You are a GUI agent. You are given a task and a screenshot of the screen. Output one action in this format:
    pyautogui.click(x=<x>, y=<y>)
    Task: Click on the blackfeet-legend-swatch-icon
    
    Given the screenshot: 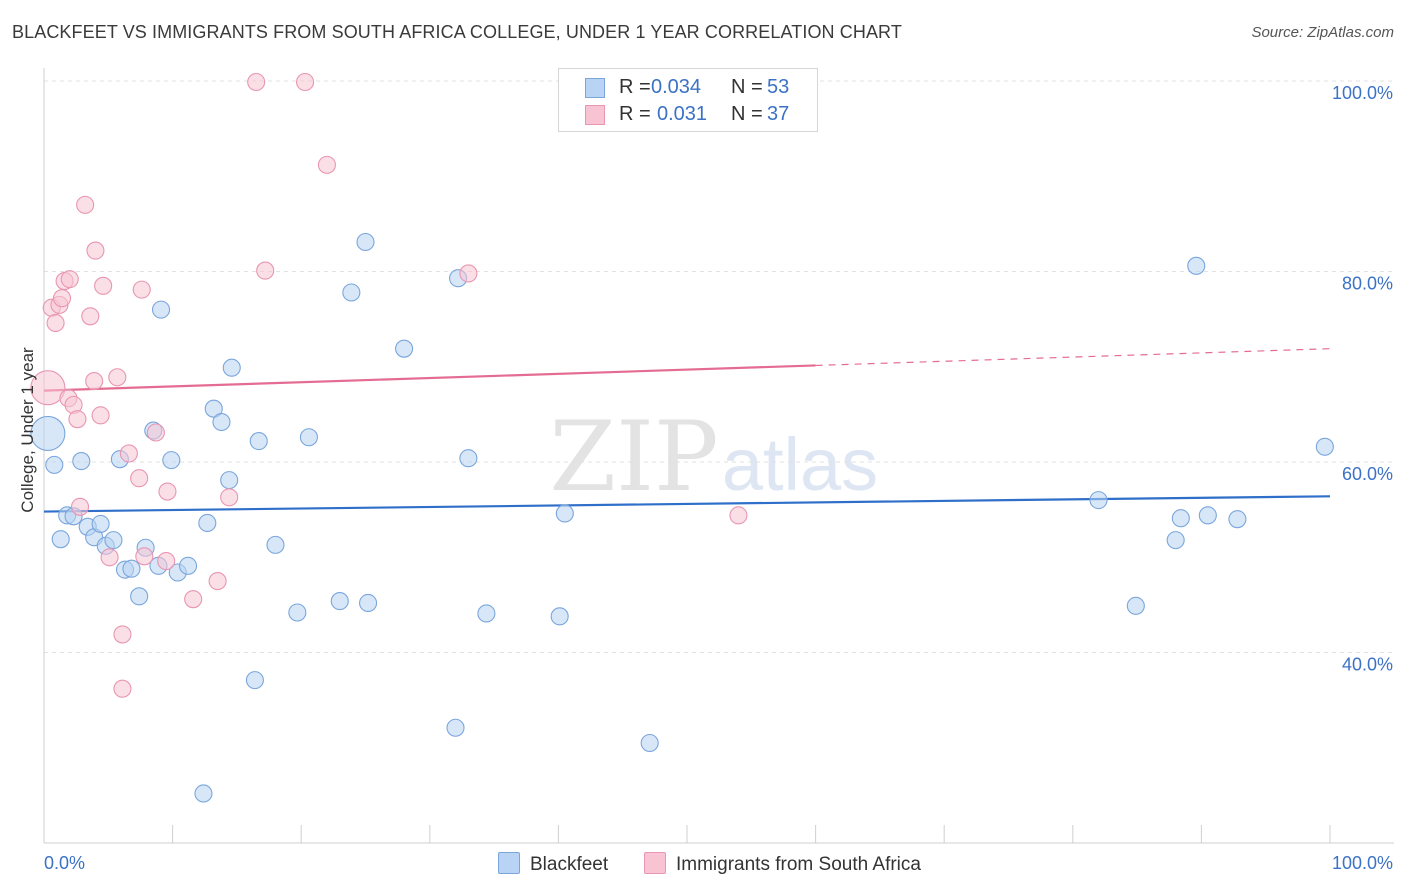 What is the action you would take?
    pyautogui.click(x=509, y=863)
    